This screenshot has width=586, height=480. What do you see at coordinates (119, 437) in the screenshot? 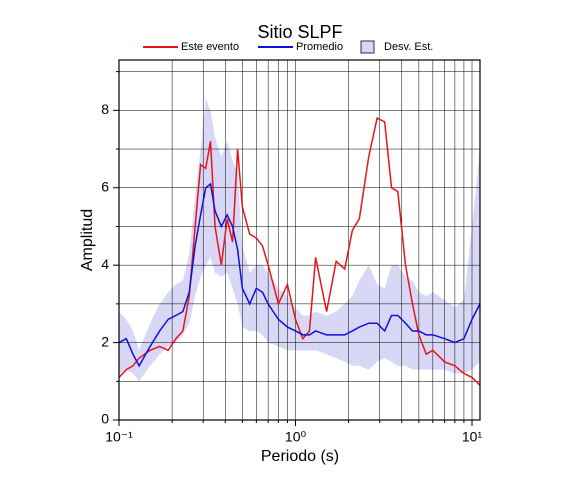
I see `x-tick-label: 10⁻¹` at bounding box center [119, 437].